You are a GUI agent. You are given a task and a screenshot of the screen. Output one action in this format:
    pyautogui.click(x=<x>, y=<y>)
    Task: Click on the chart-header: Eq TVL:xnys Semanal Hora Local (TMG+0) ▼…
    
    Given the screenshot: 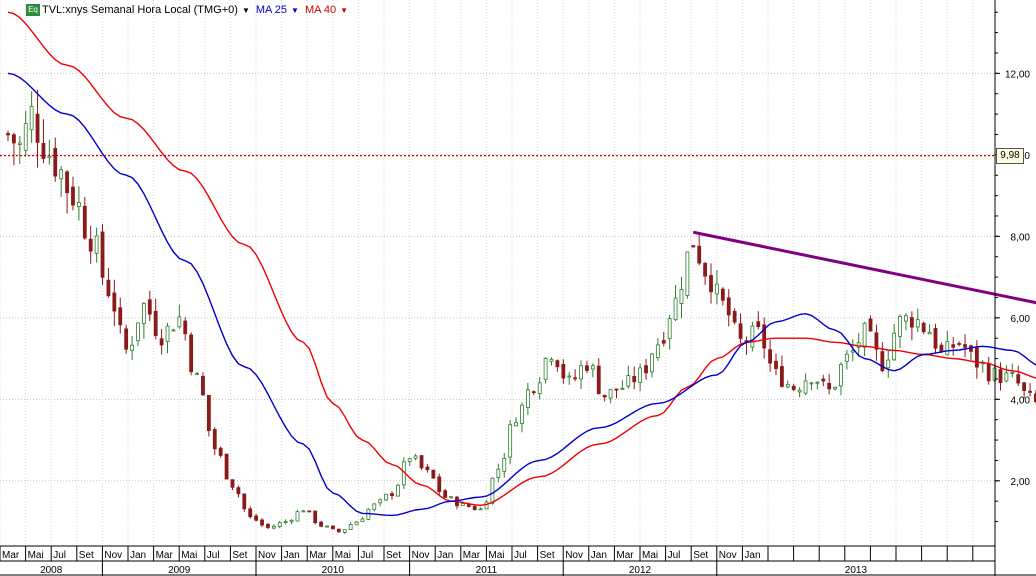 What is the action you would take?
    pyautogui.click(x=190, y=10)
    